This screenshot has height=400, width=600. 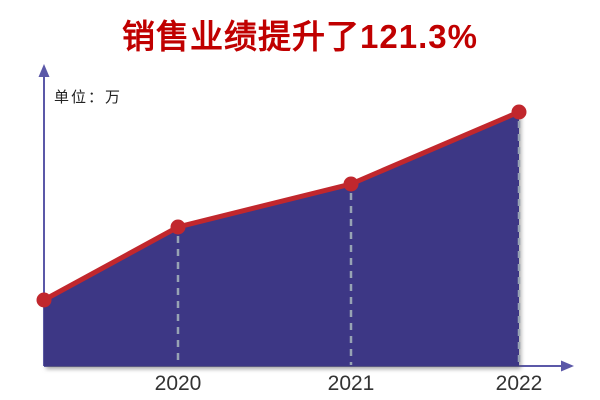 What do you see at coordinates (351, 184) in the screenshot?
I see `data-point-2021` at bounding box center [351, 184].